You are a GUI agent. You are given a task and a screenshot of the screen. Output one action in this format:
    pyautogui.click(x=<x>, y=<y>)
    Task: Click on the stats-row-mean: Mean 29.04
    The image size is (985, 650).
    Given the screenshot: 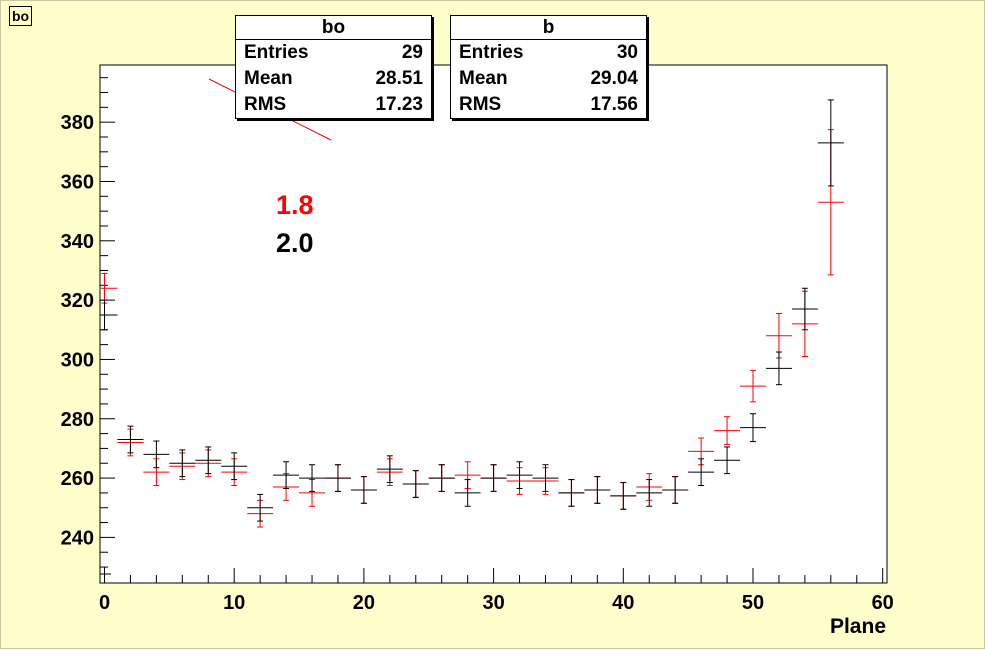 What is the action you would take?
    pyautogui.click(x=548, y=79)
    